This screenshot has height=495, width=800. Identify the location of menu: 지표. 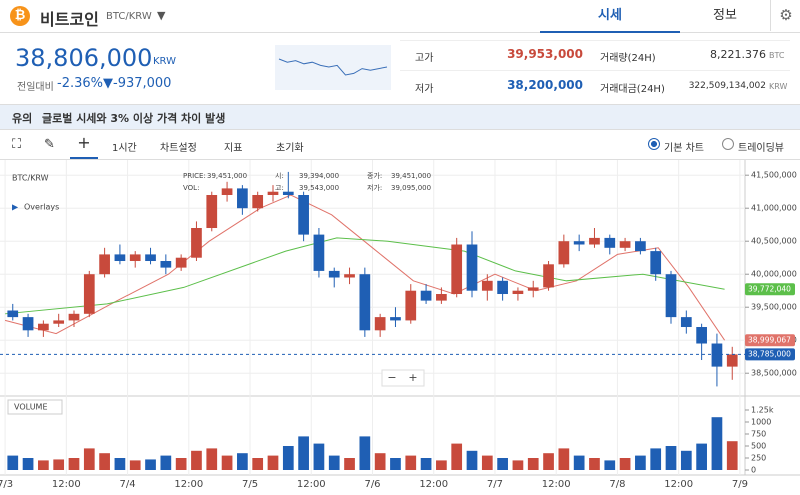
(233, 148).